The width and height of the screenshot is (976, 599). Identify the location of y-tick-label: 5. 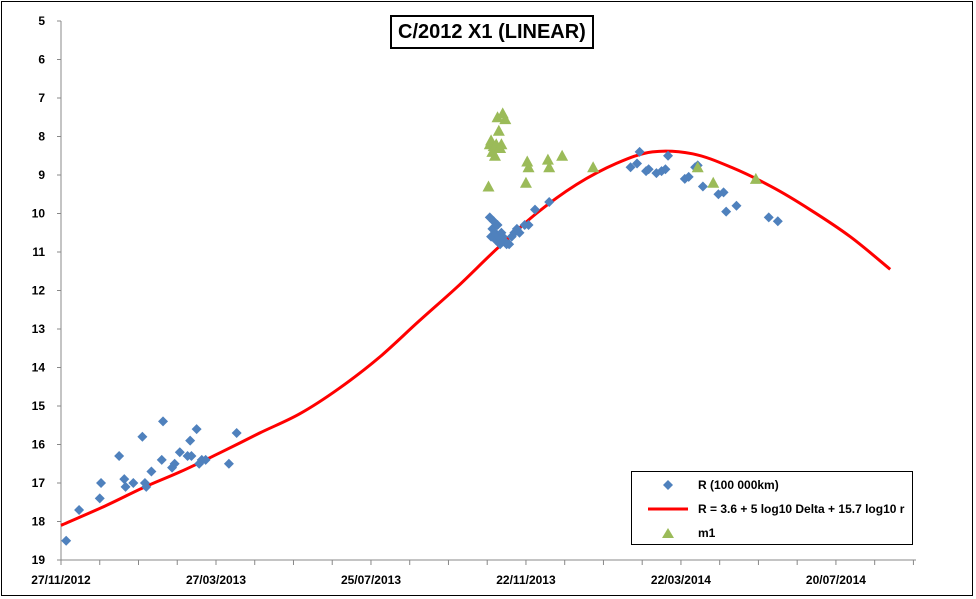
(41, 21).